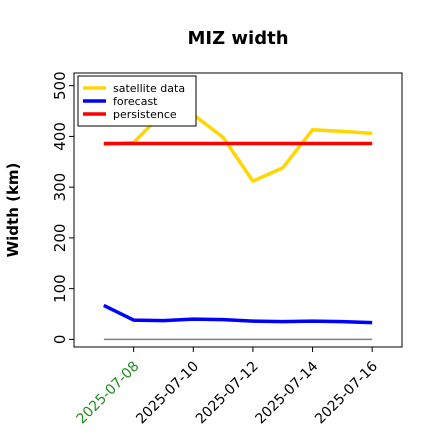 This screenshot has width=440, height=440. Describe the element at coordinates (346, 392) in the screenshot. I see `x-tick-label: 2025-07-16` at that location.